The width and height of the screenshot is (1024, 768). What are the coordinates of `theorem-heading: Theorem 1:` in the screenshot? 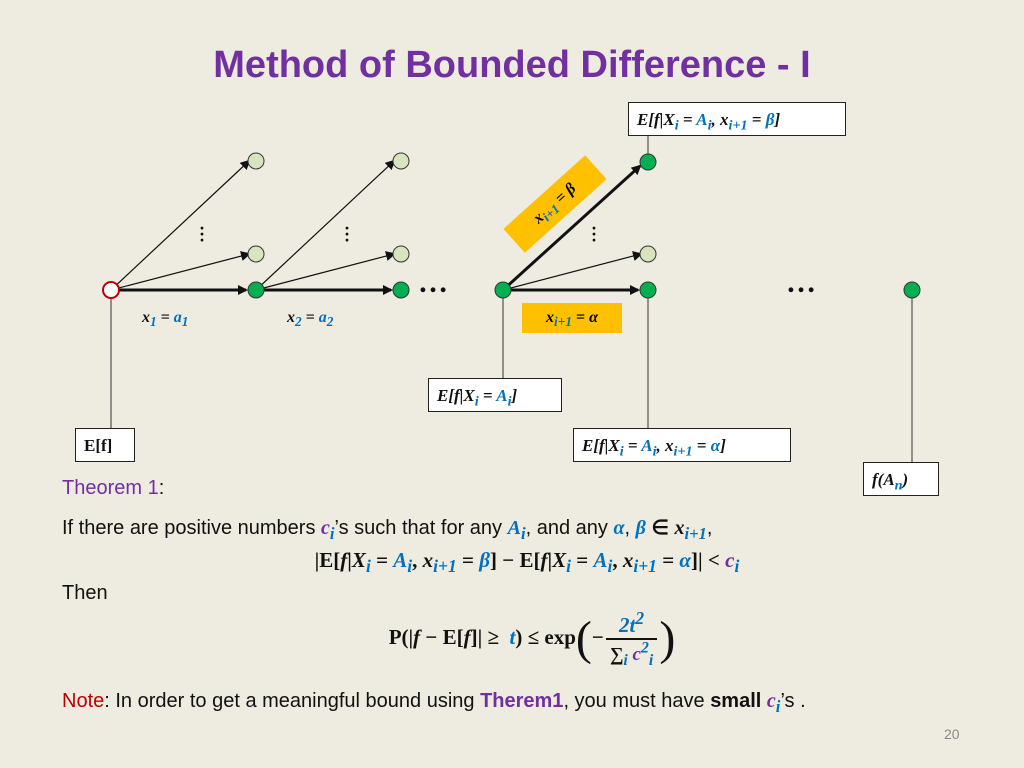 It's located at (113, 488).